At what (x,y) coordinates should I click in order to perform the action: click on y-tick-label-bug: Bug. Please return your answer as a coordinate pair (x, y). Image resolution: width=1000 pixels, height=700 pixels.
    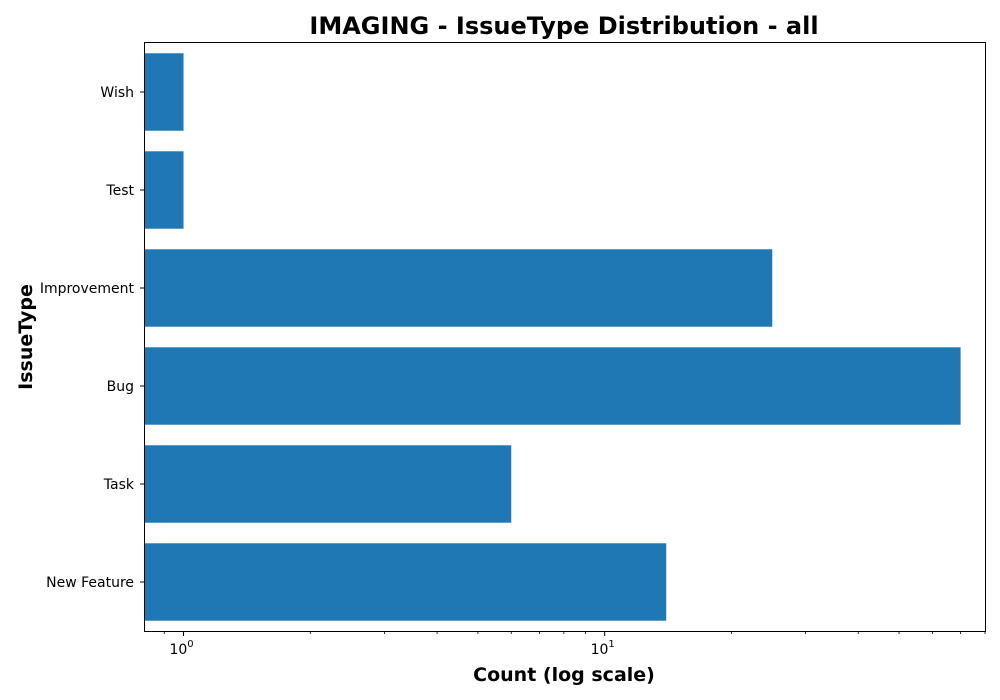
    Looking at the image, I should click on (120, 387).